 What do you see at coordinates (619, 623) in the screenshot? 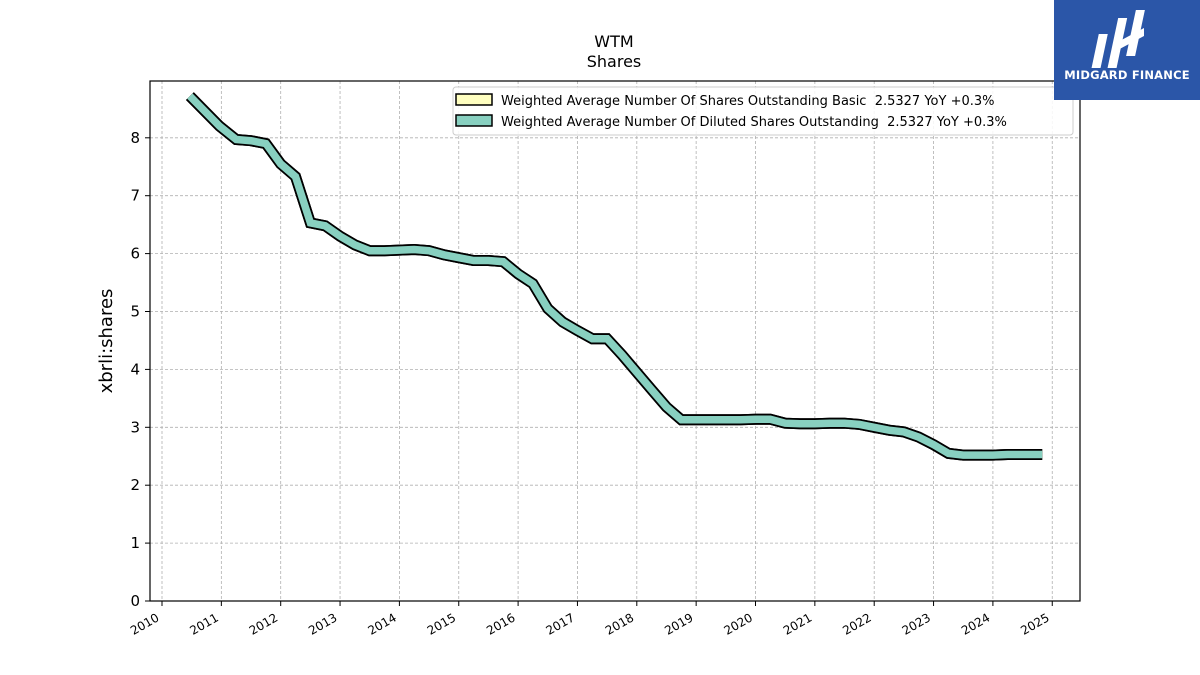
I see `x-tick-label: 2018` at bounding box center [619, 623].